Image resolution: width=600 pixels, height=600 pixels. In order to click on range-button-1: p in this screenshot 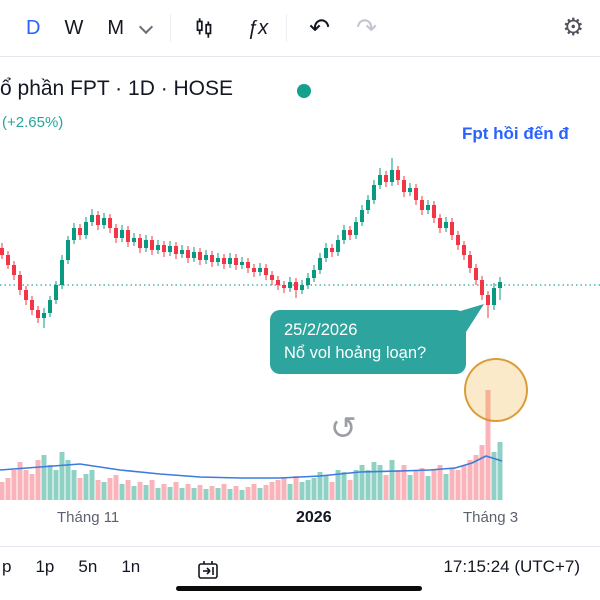, I will do `click(7, 566)`.